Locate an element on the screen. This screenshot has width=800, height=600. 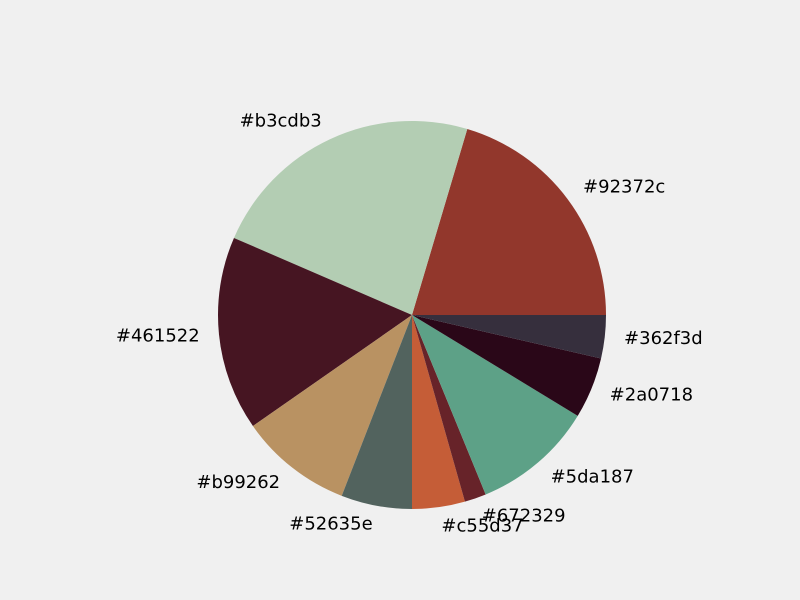
slice-label-92372c: #92372c is located at coordinates (624, 186).